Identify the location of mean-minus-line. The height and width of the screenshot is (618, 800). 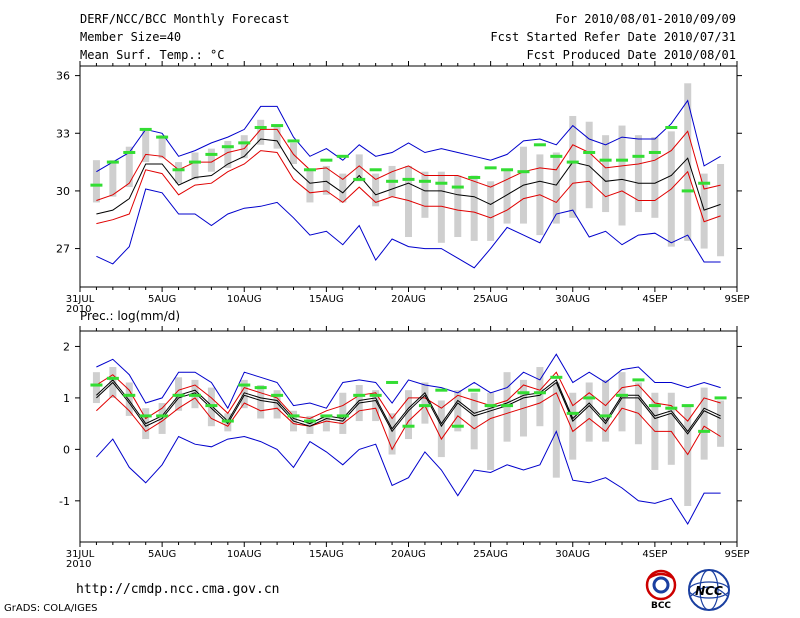
(408, 424).